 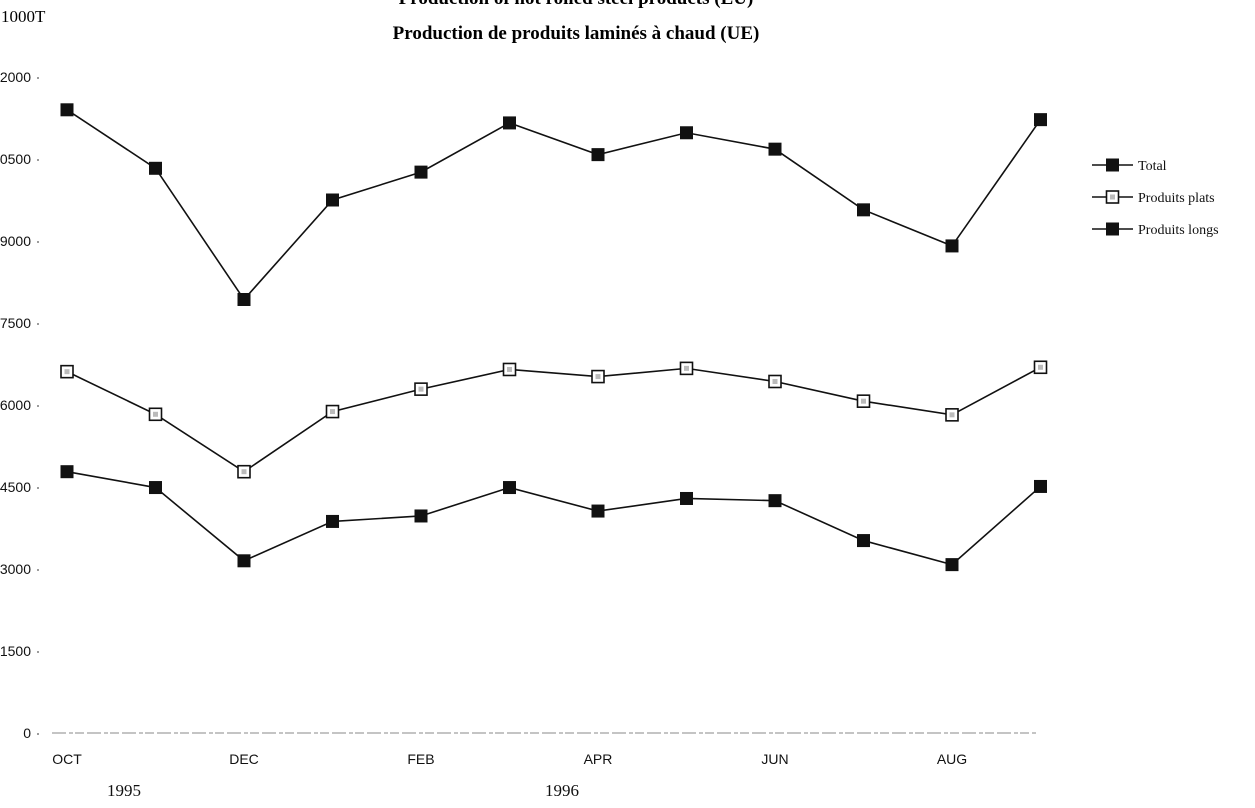 I want to click on legend-item: Produits plats, so click(x=1153, y=198).